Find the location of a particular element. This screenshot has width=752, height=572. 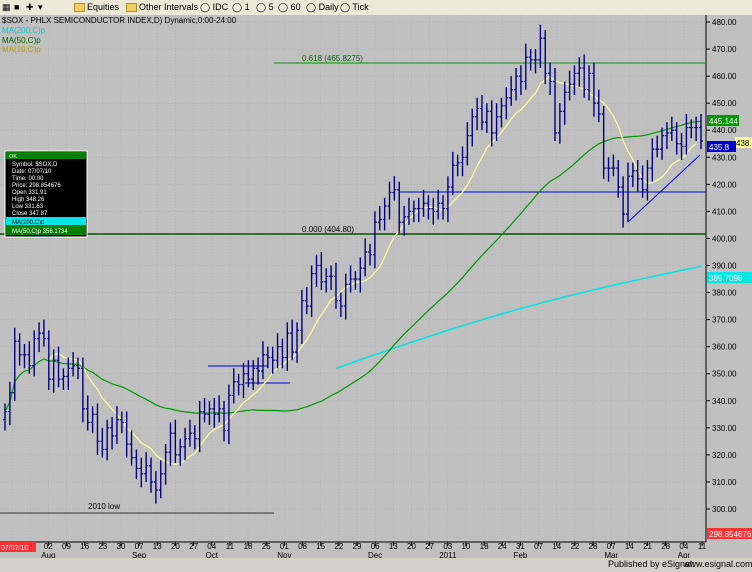

ma200-line is located at coordinates (518, 317).